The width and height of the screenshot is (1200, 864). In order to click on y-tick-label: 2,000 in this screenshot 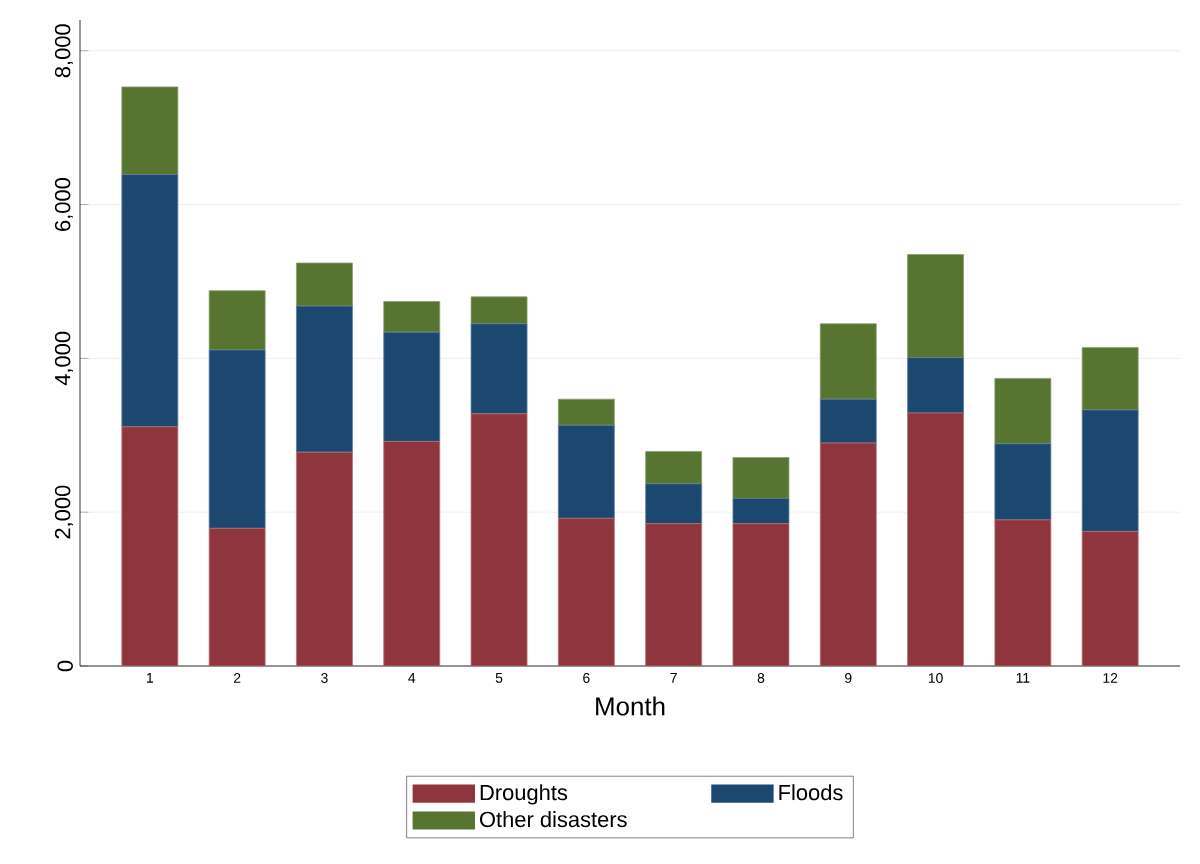, I will do `click(63, 512)`.